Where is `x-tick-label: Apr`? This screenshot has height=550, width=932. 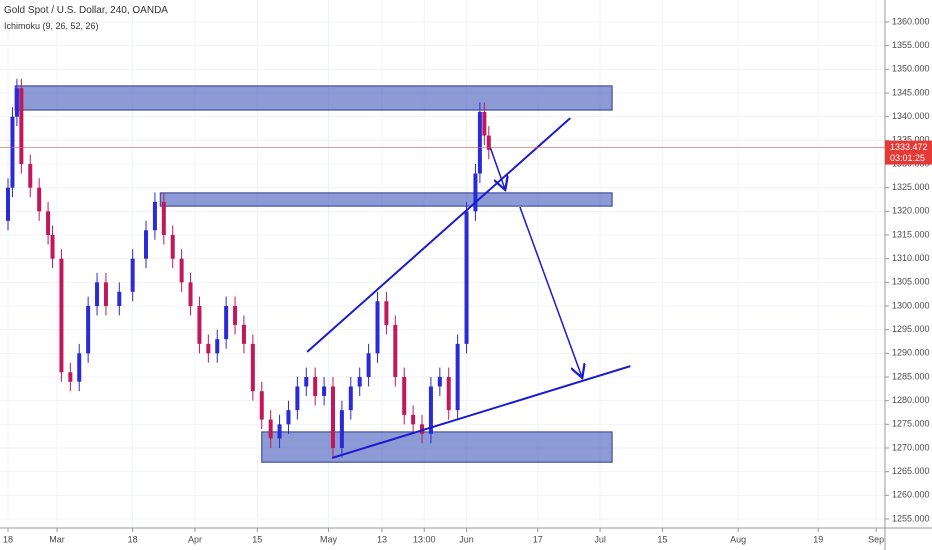
x-tick-label: Apr is located at coordinates (195, 539).